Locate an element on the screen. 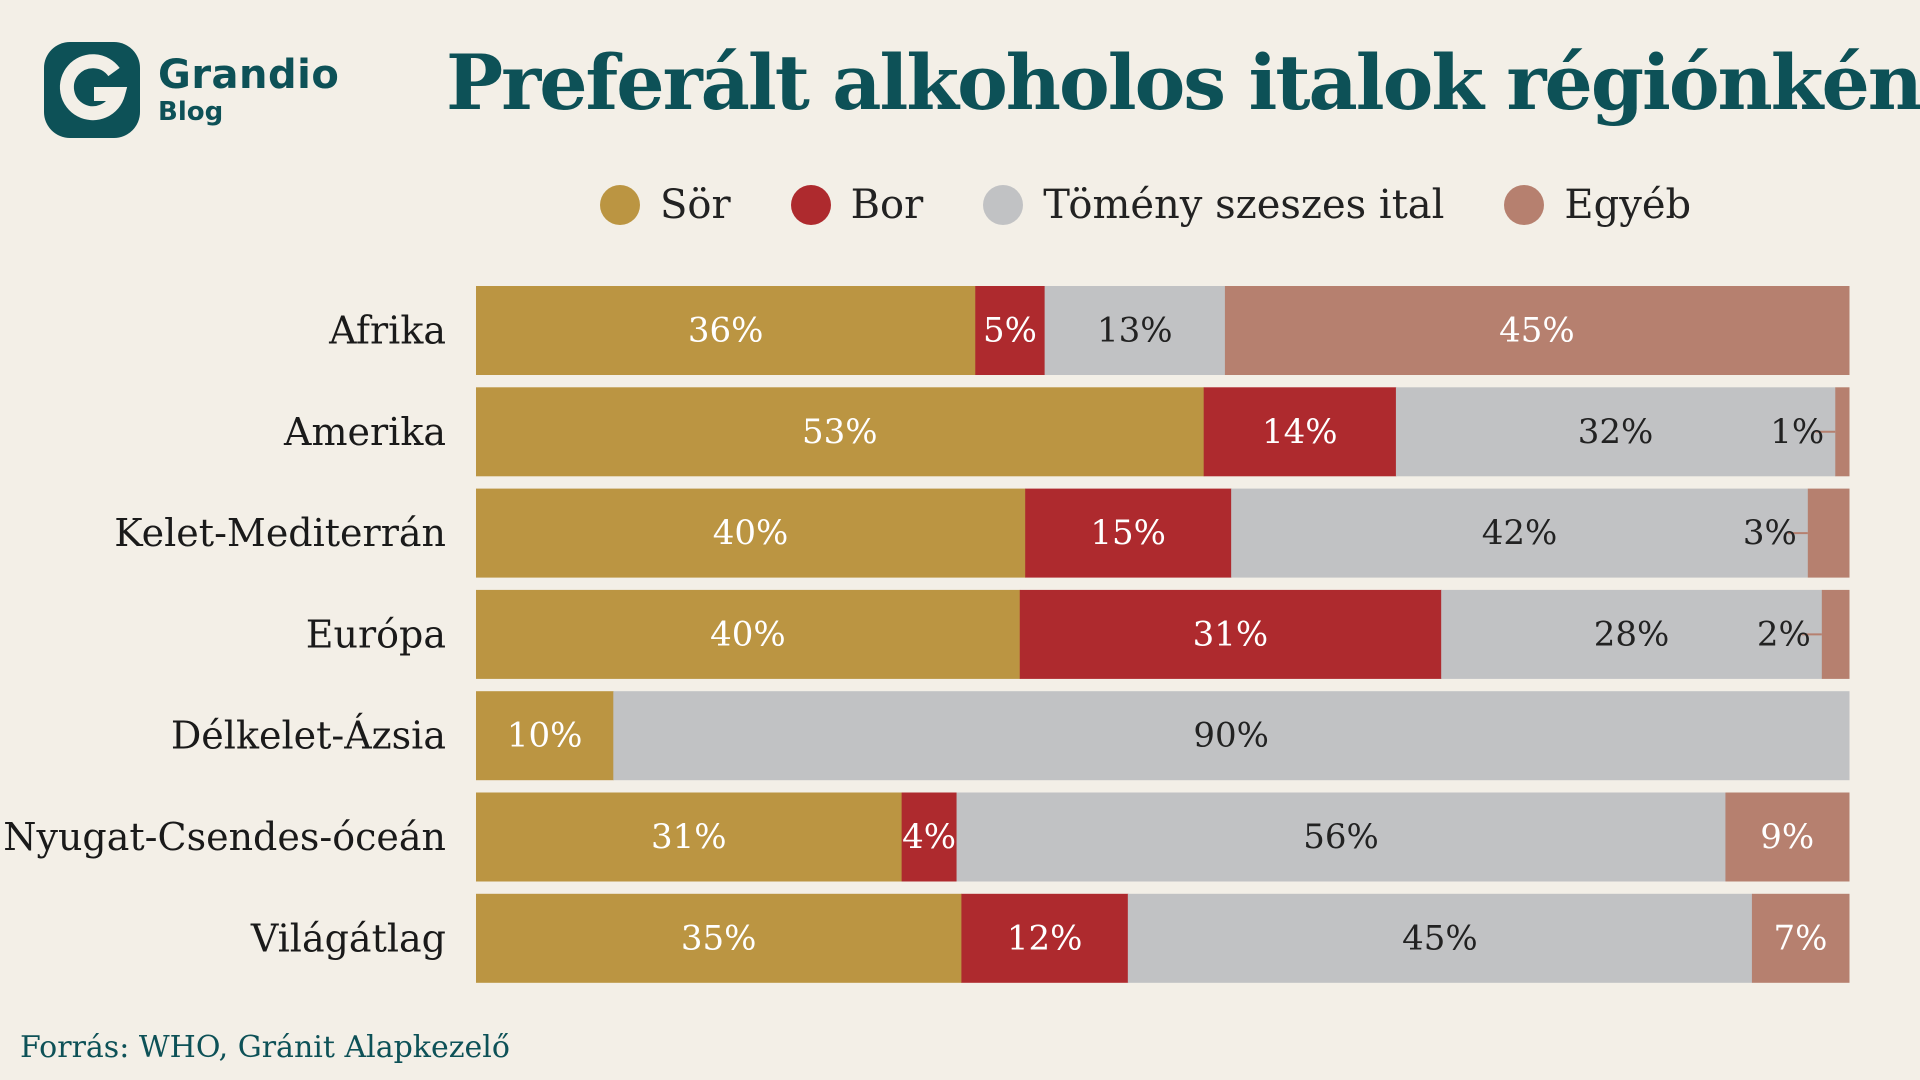 The width and height of the screenshot is (1920, 1080). data-label-kelet-mediterran-egyeb: 3% is located at coordinates (1770, 533).